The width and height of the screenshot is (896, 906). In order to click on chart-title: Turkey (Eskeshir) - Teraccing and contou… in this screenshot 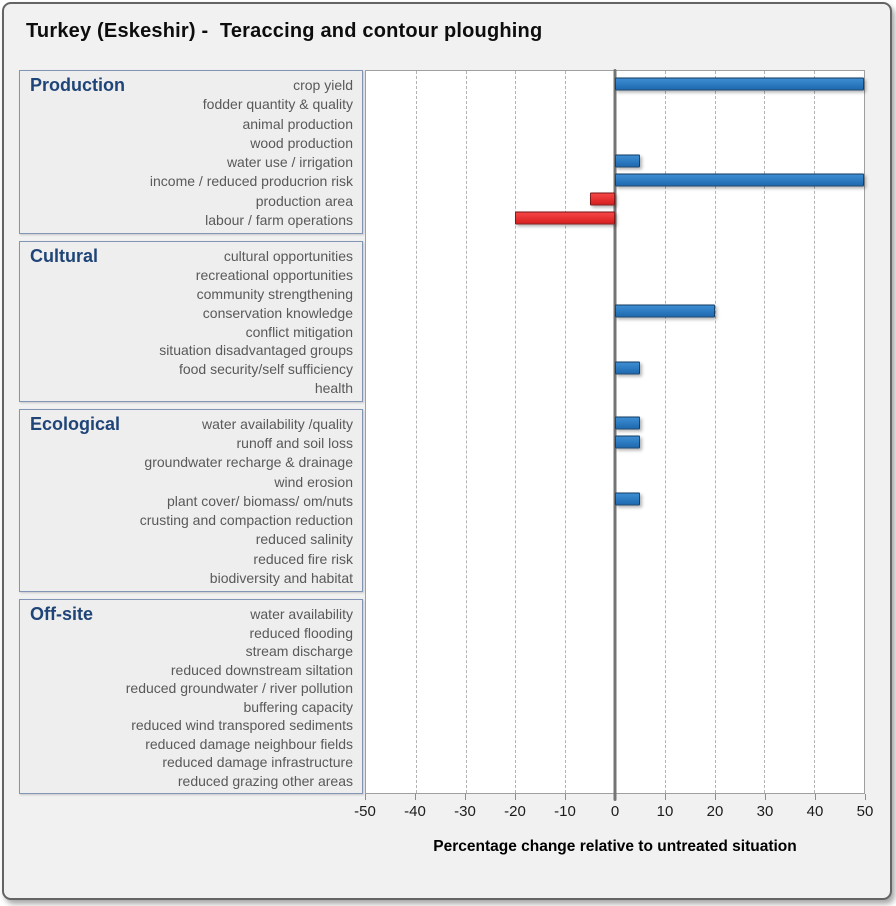, I will do `click(284, 31)`.